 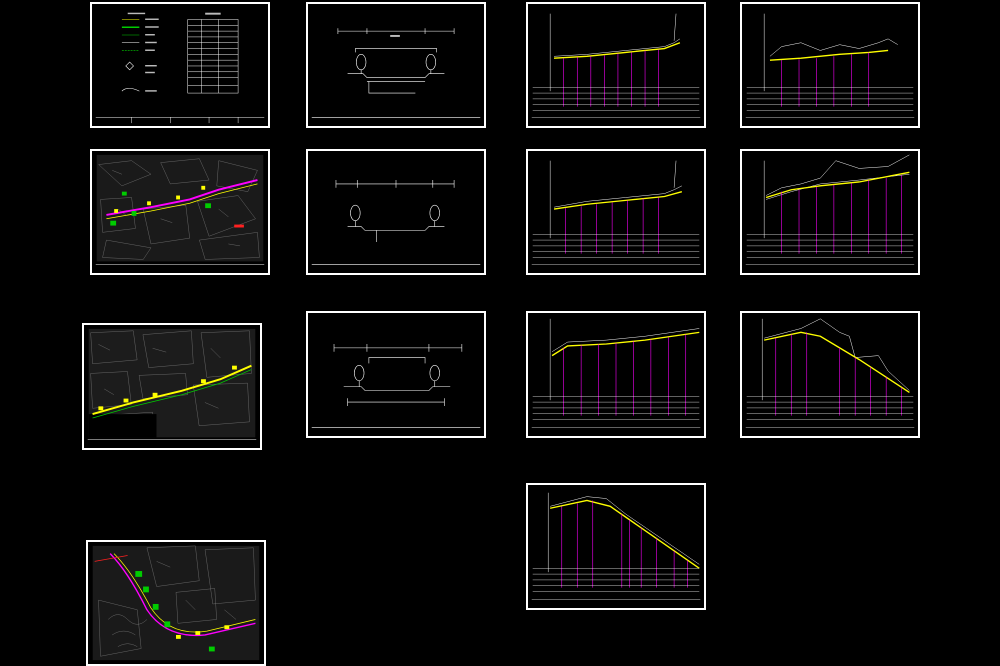 I want to click on legend-symbols, so click(x=130, y=55).